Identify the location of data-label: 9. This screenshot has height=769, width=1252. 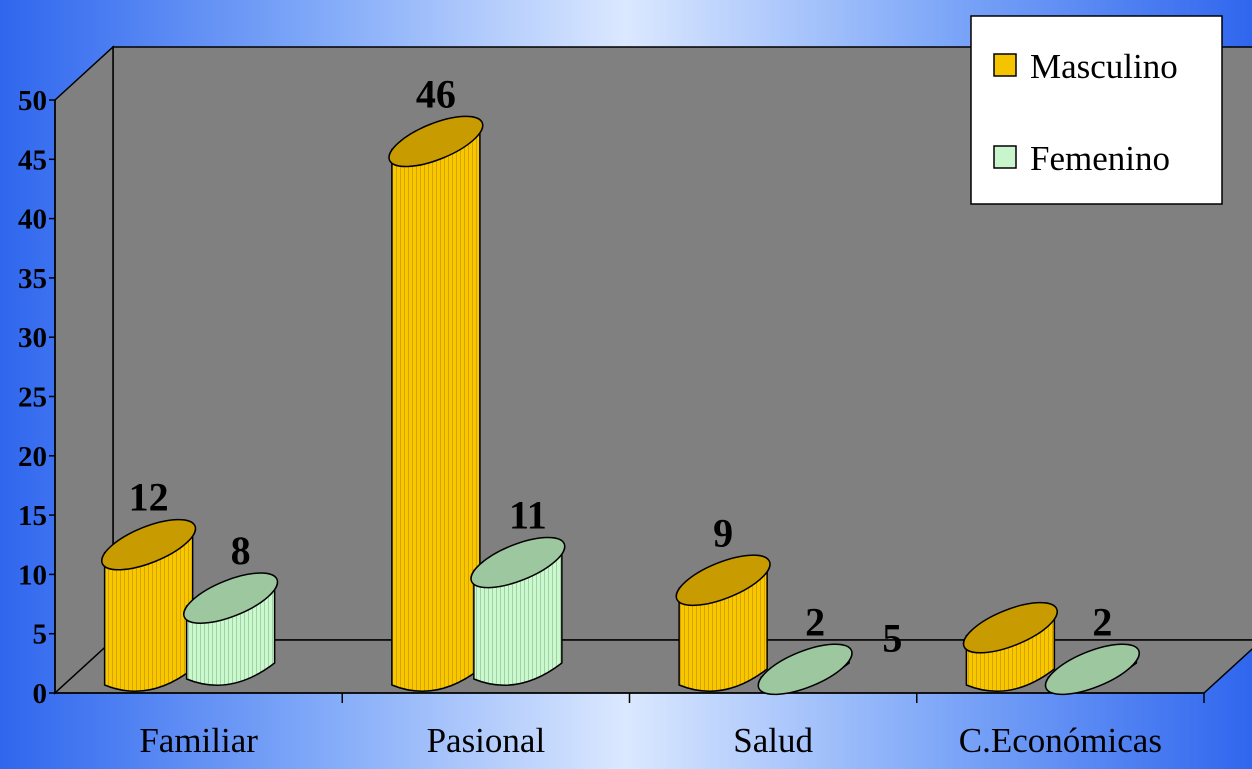
(723, 532).